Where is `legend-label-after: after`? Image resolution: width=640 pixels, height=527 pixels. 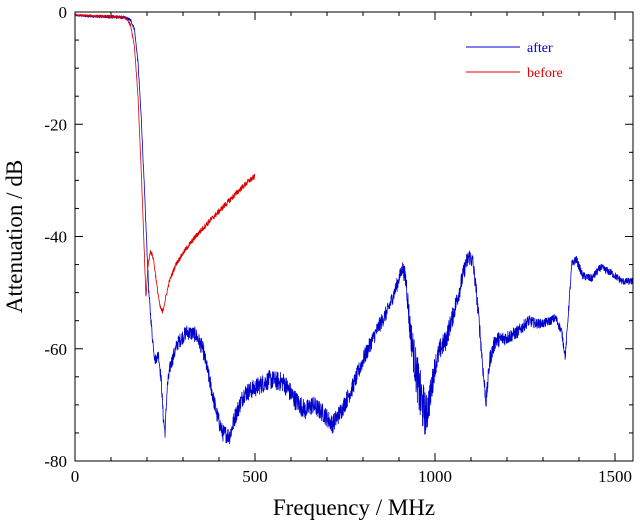
legend-label-after: after is located at coordinates (540, 48).